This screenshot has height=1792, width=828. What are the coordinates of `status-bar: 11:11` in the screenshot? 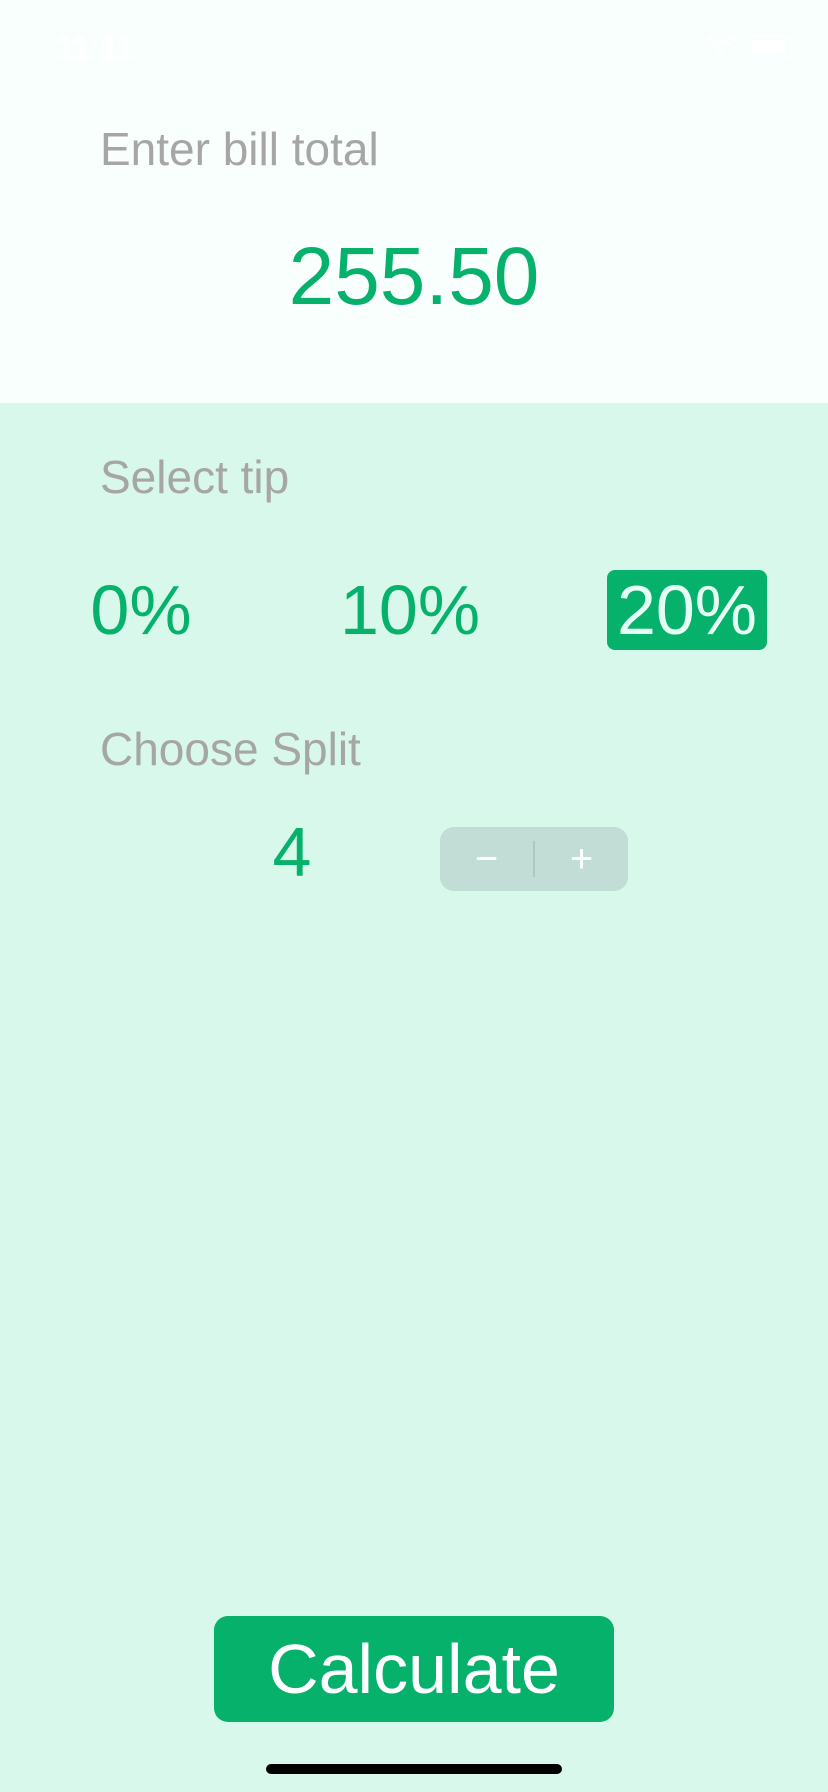 It's located at (414, 48).